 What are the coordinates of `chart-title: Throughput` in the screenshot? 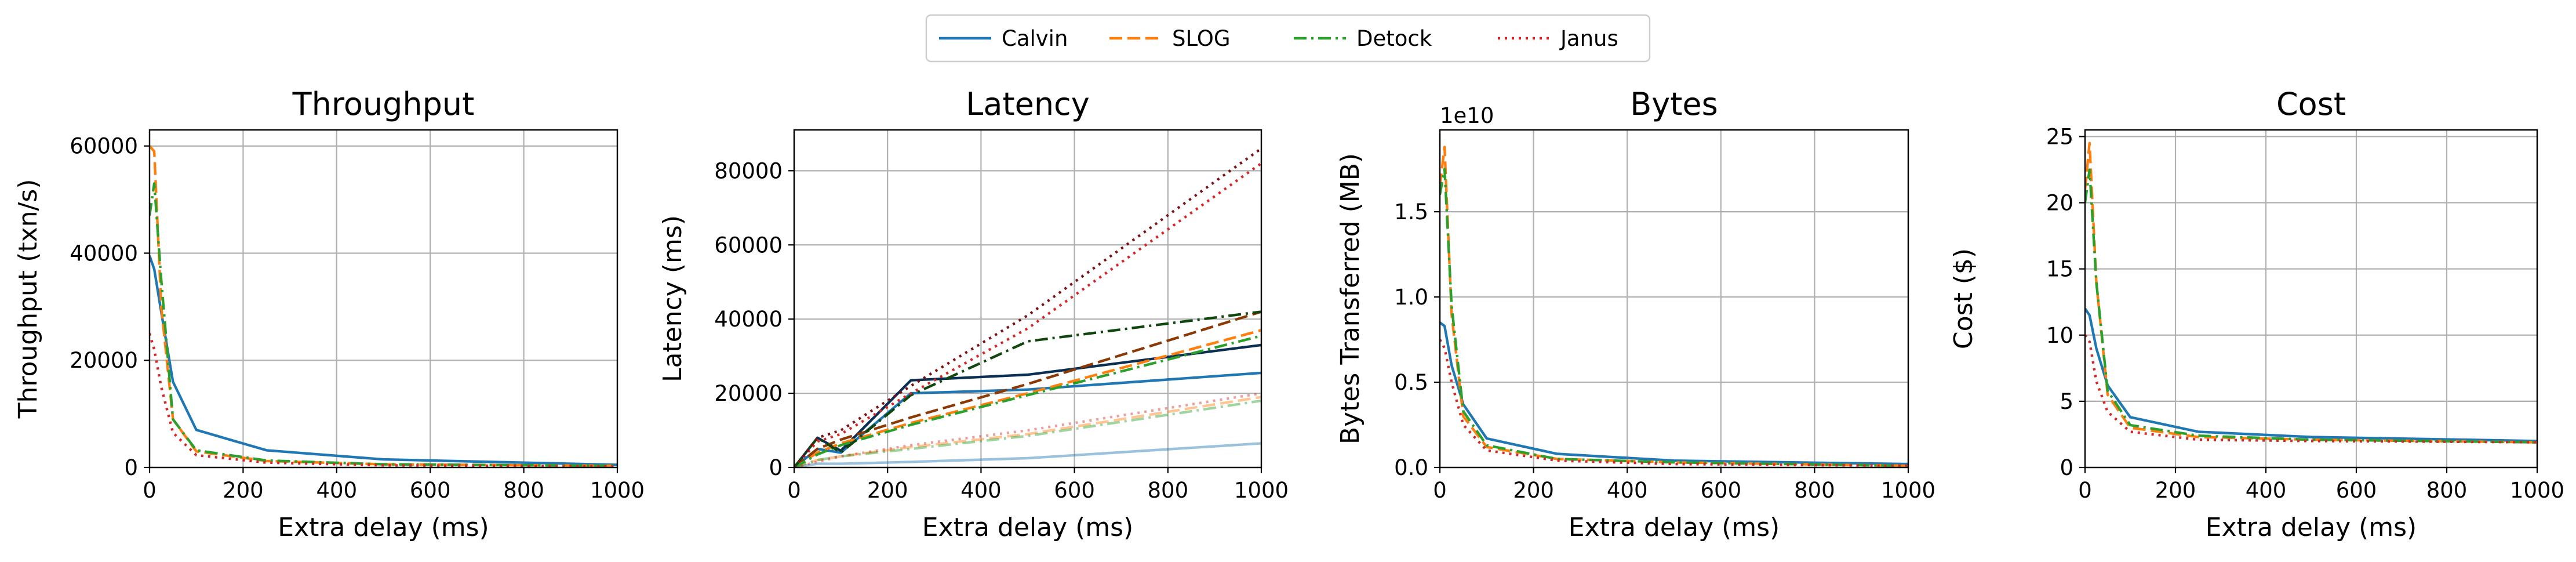 It's located at (383, 104).